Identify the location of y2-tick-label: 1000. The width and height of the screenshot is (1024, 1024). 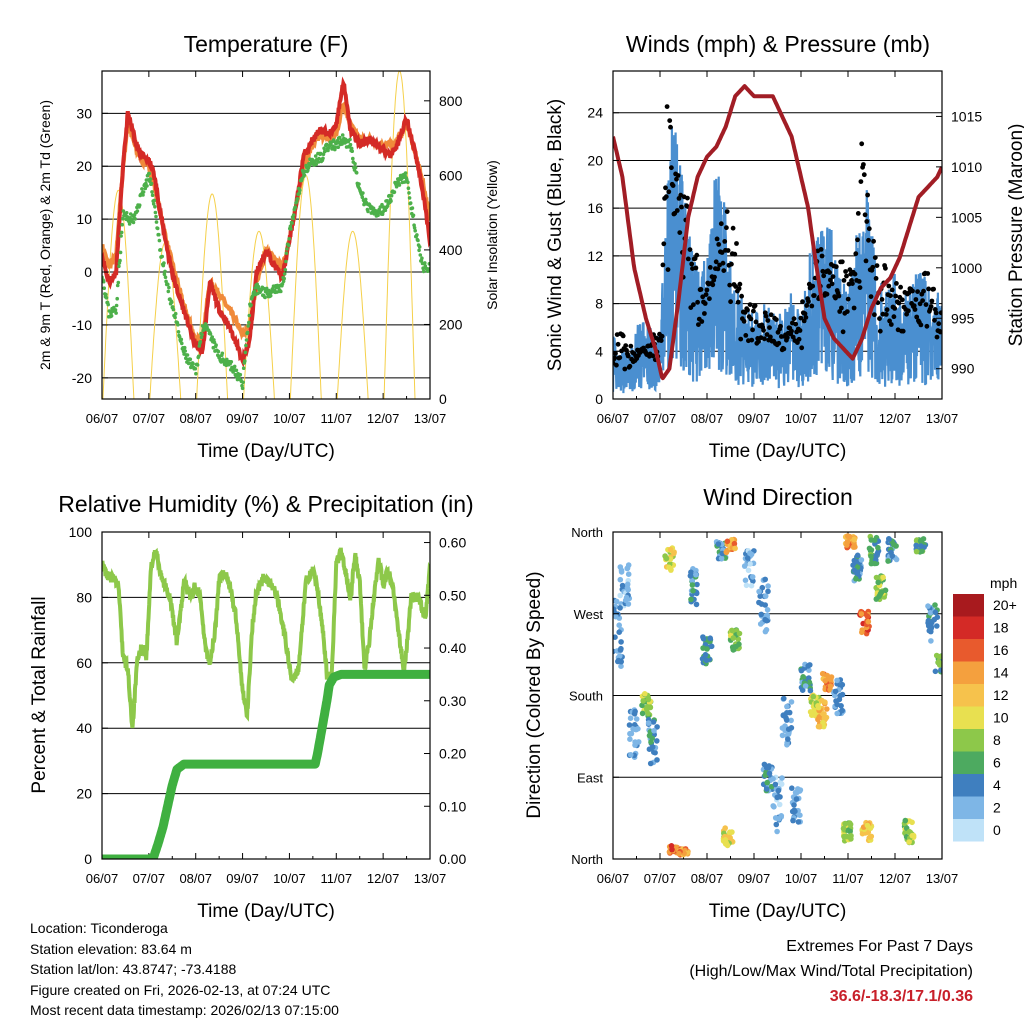
(966, 268).